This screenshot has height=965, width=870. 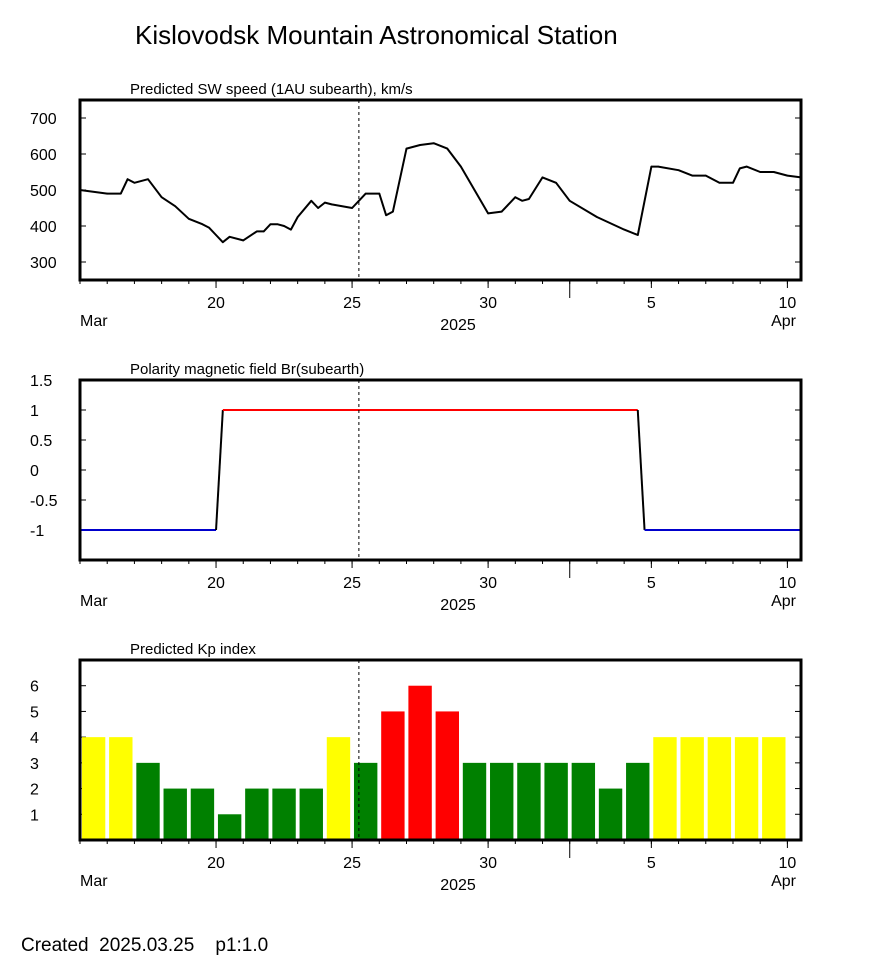 What do you see at coordinates (242, 945) in the screenshot?
I see `footer-page: p1:1.0` at bounding box center [242, 945].